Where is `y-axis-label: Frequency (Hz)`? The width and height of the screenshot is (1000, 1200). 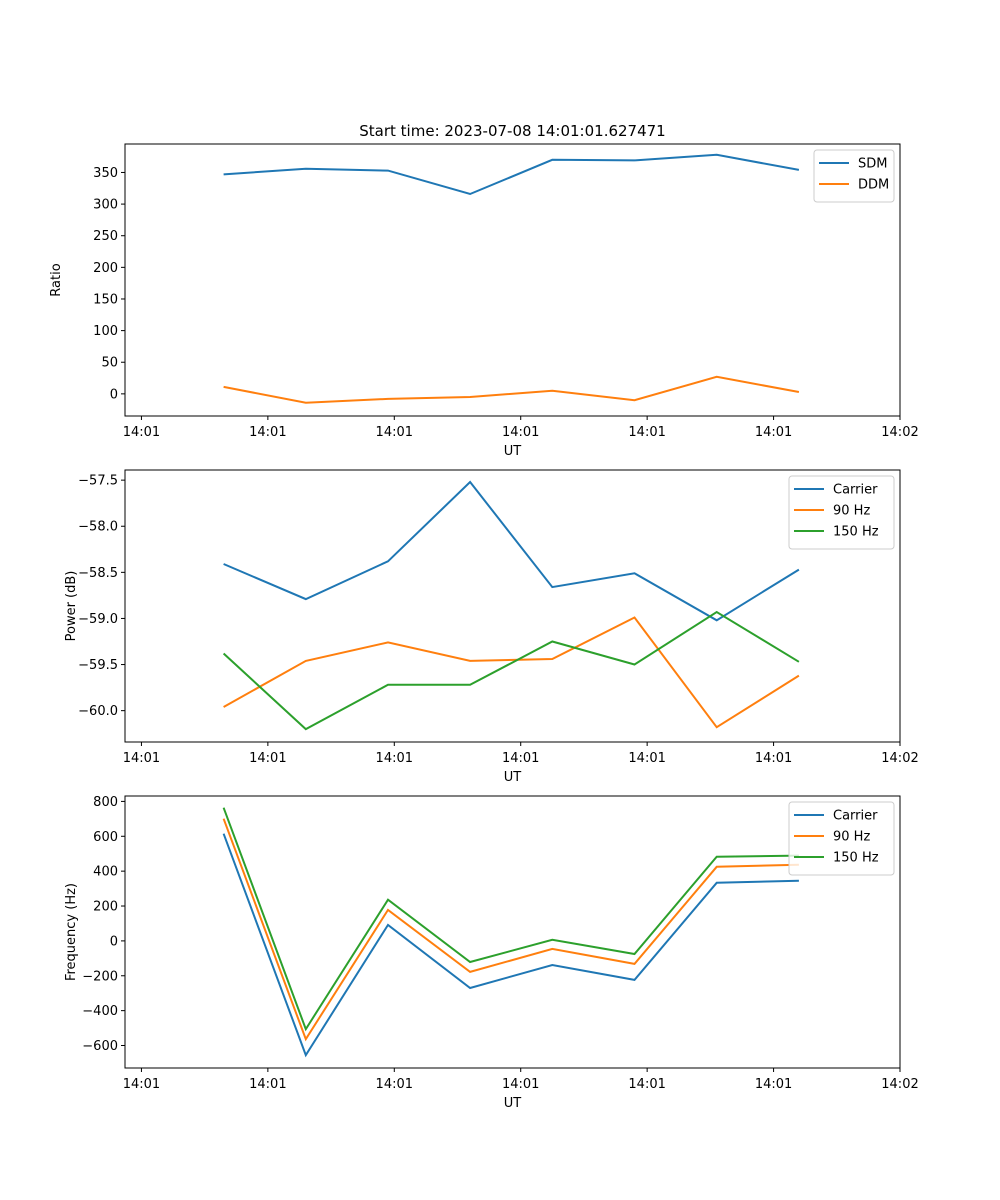
y-axis-label: Frequency (Hz) is located at coordinates (71, 932).